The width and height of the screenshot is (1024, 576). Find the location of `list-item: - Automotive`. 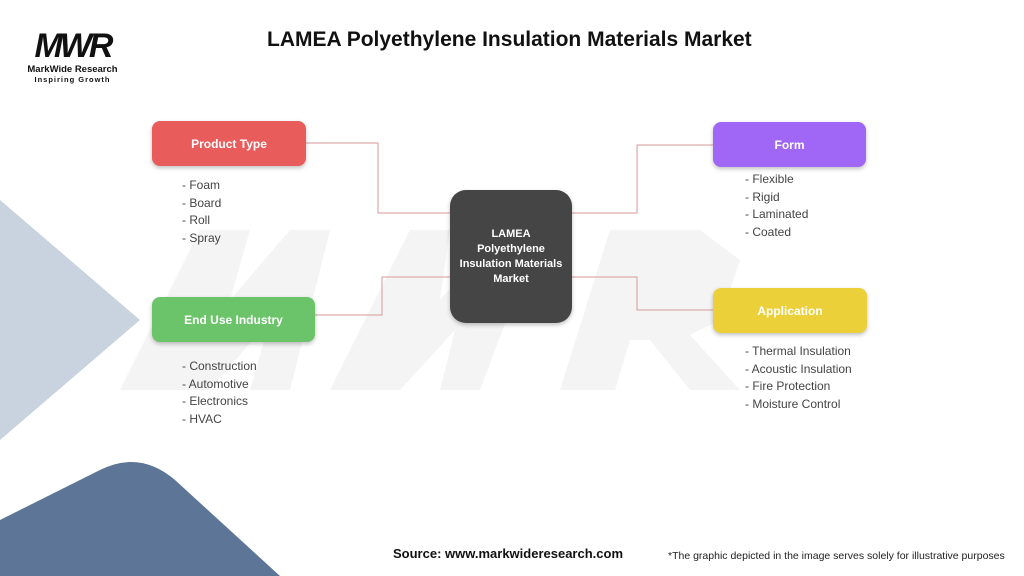

list-item: - Automotive is located at coordinates (215, 383).